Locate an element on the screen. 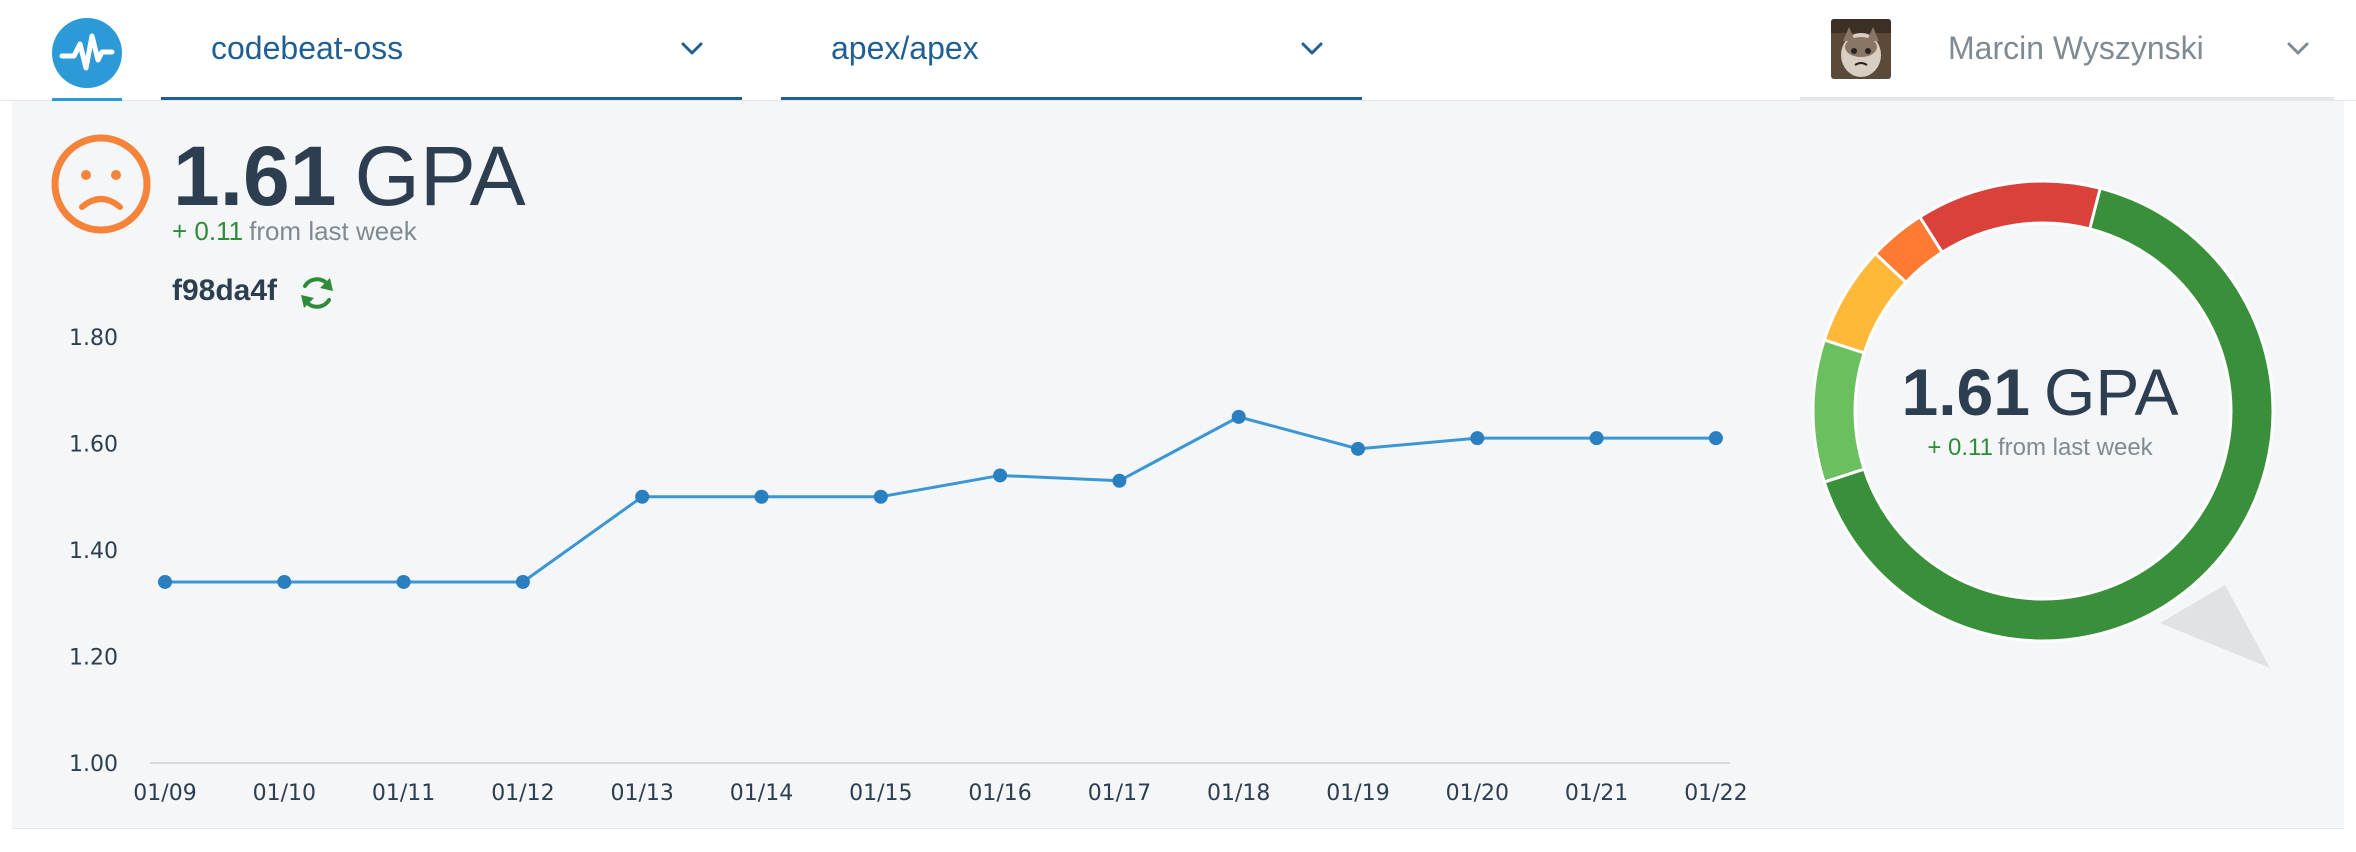 The image size is (2356, 852). organization-select-value: codebeat-oss is located at coordinates (307, 48).